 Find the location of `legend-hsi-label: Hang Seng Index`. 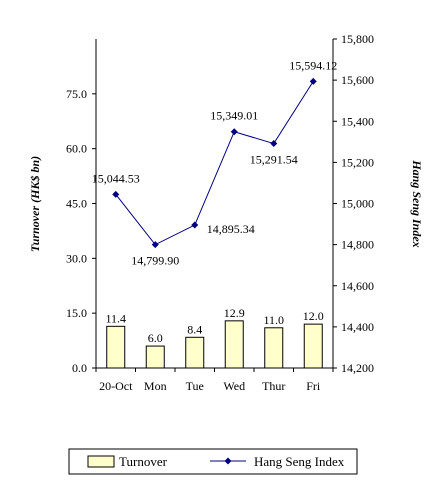

legend-hsi-label: Hang Seng Index is located at coordinates (299, 461).